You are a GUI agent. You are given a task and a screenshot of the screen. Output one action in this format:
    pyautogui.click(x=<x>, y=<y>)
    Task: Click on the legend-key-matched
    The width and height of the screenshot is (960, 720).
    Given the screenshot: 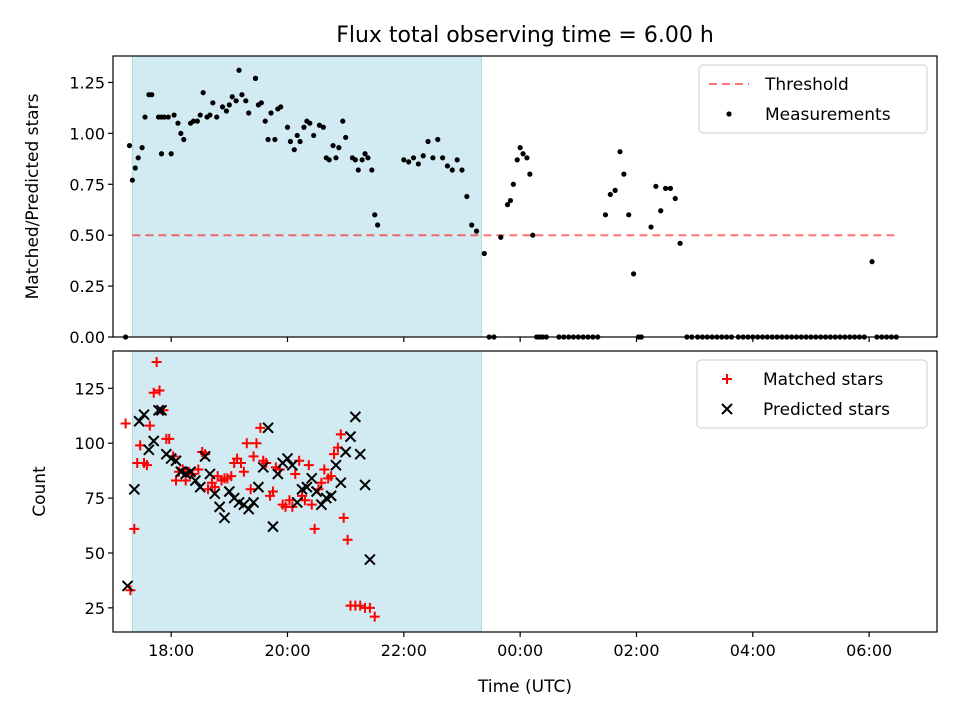 What is the action you would take?
    pyautogui.click(x=727, y=379)
    